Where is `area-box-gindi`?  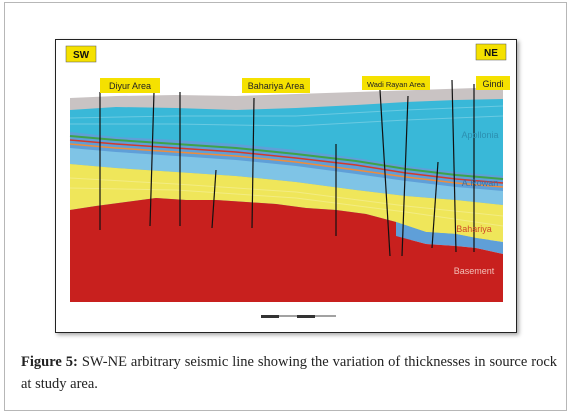 area-box-gindi is located at coordinates (493, 83).